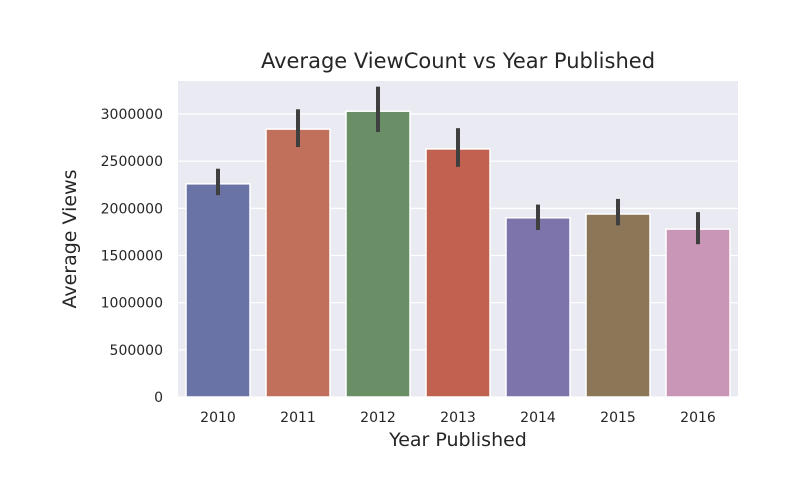  I want to click on bar-2011, so click(298, 263).